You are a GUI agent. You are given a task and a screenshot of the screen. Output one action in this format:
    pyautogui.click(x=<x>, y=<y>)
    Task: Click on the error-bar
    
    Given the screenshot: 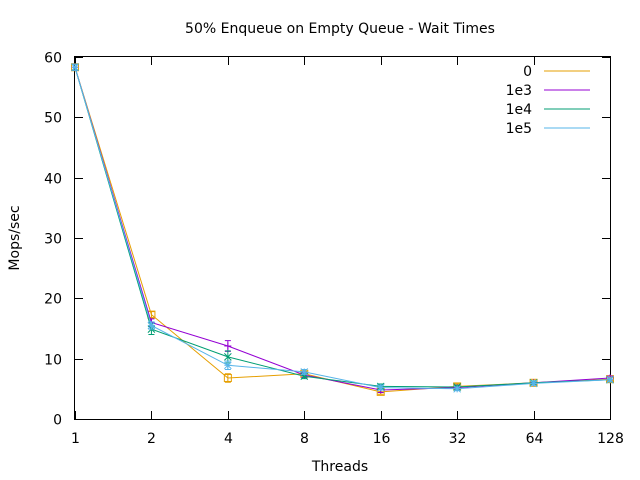 What is the action you would take?
    pyautogui.click(x=227, y=378)
    